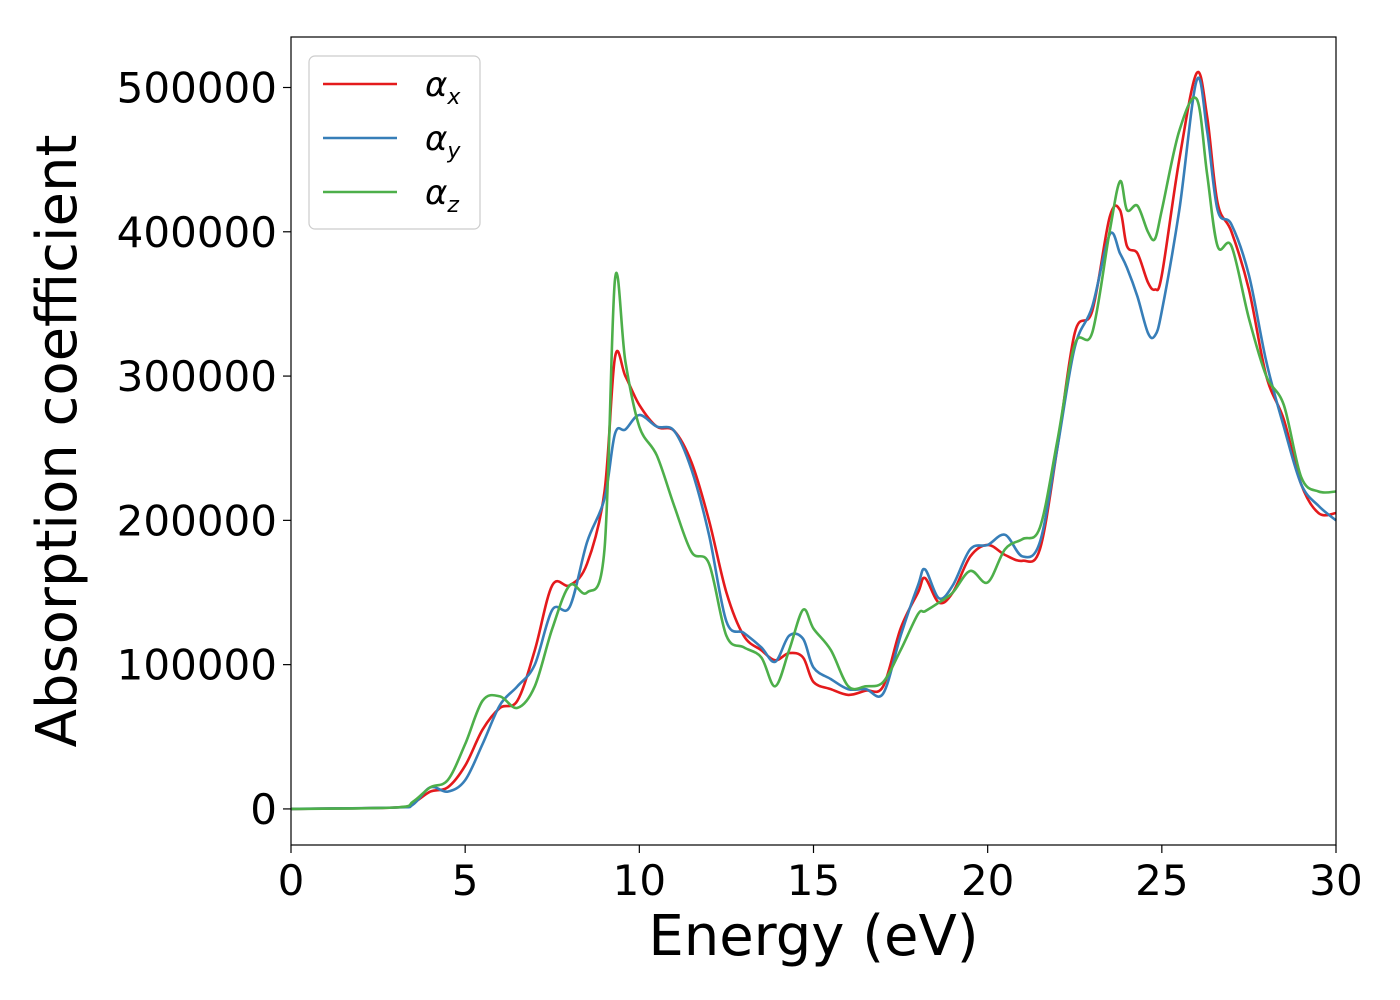  What do you see at coordinates (443, 141) in the screenshot?
I see `legend-label-y: αy` at bounding box center [443, 141].